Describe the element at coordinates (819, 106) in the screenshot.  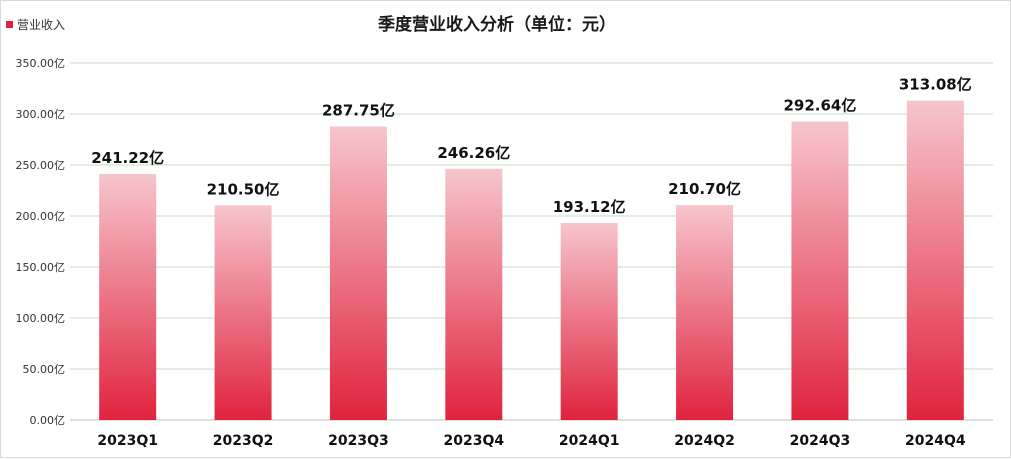
I see `data-label: 292.64亿` at that location.